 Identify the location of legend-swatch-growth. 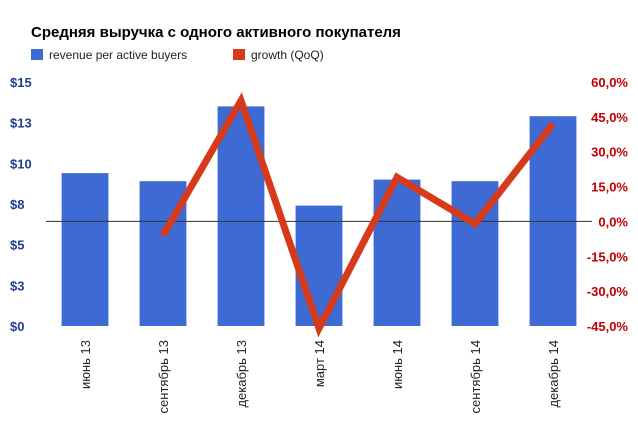
(239, 54).